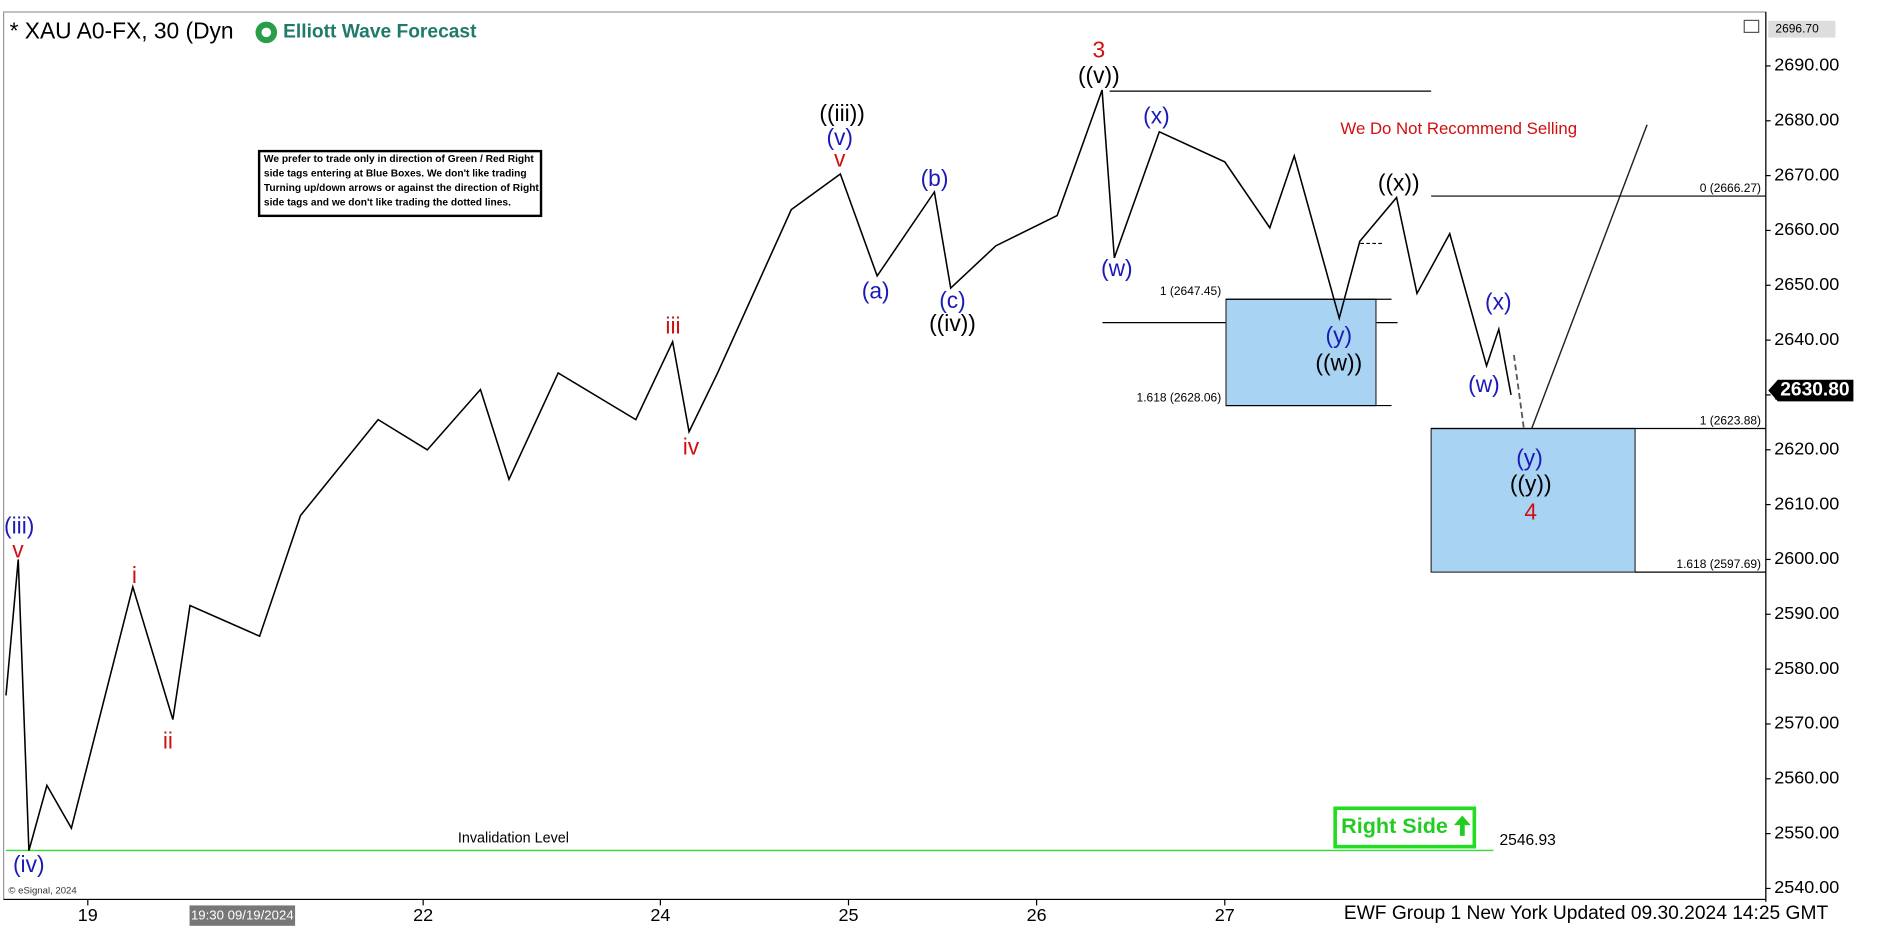 The width and height of the screenshot is (1881, 933). Describe the element at coordinates (1806, 668) in the screenshot. I see `y-tick-label: 2580.00` at that location.